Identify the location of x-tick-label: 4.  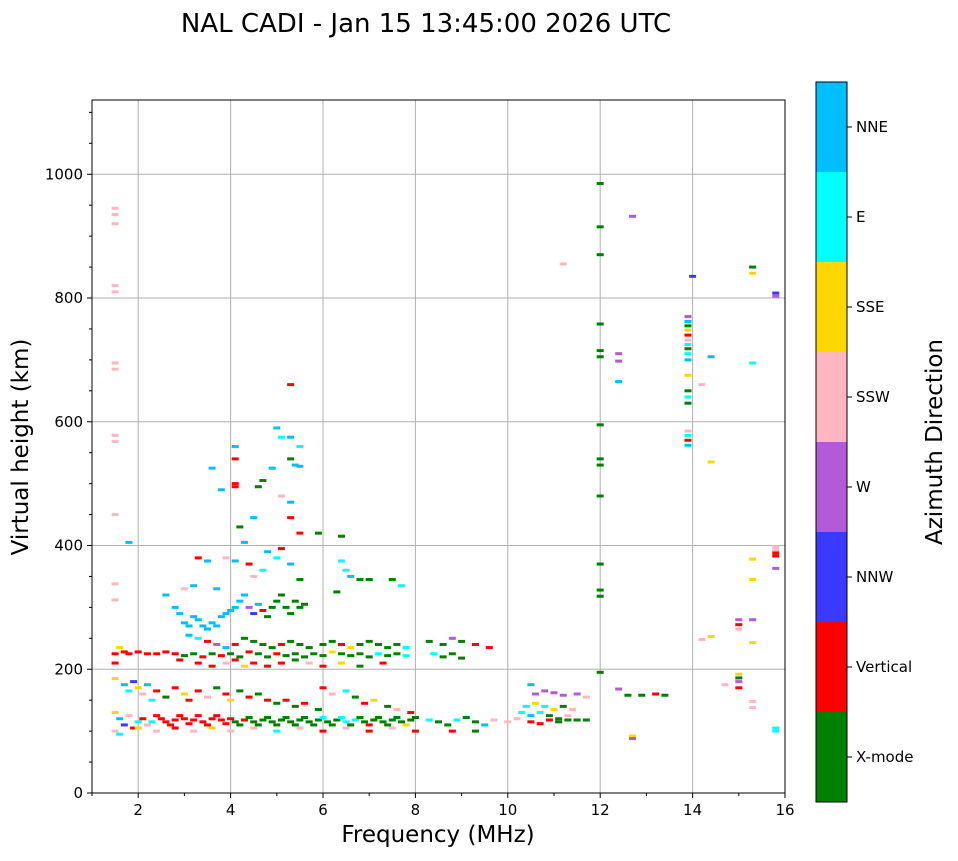
(231, 810).